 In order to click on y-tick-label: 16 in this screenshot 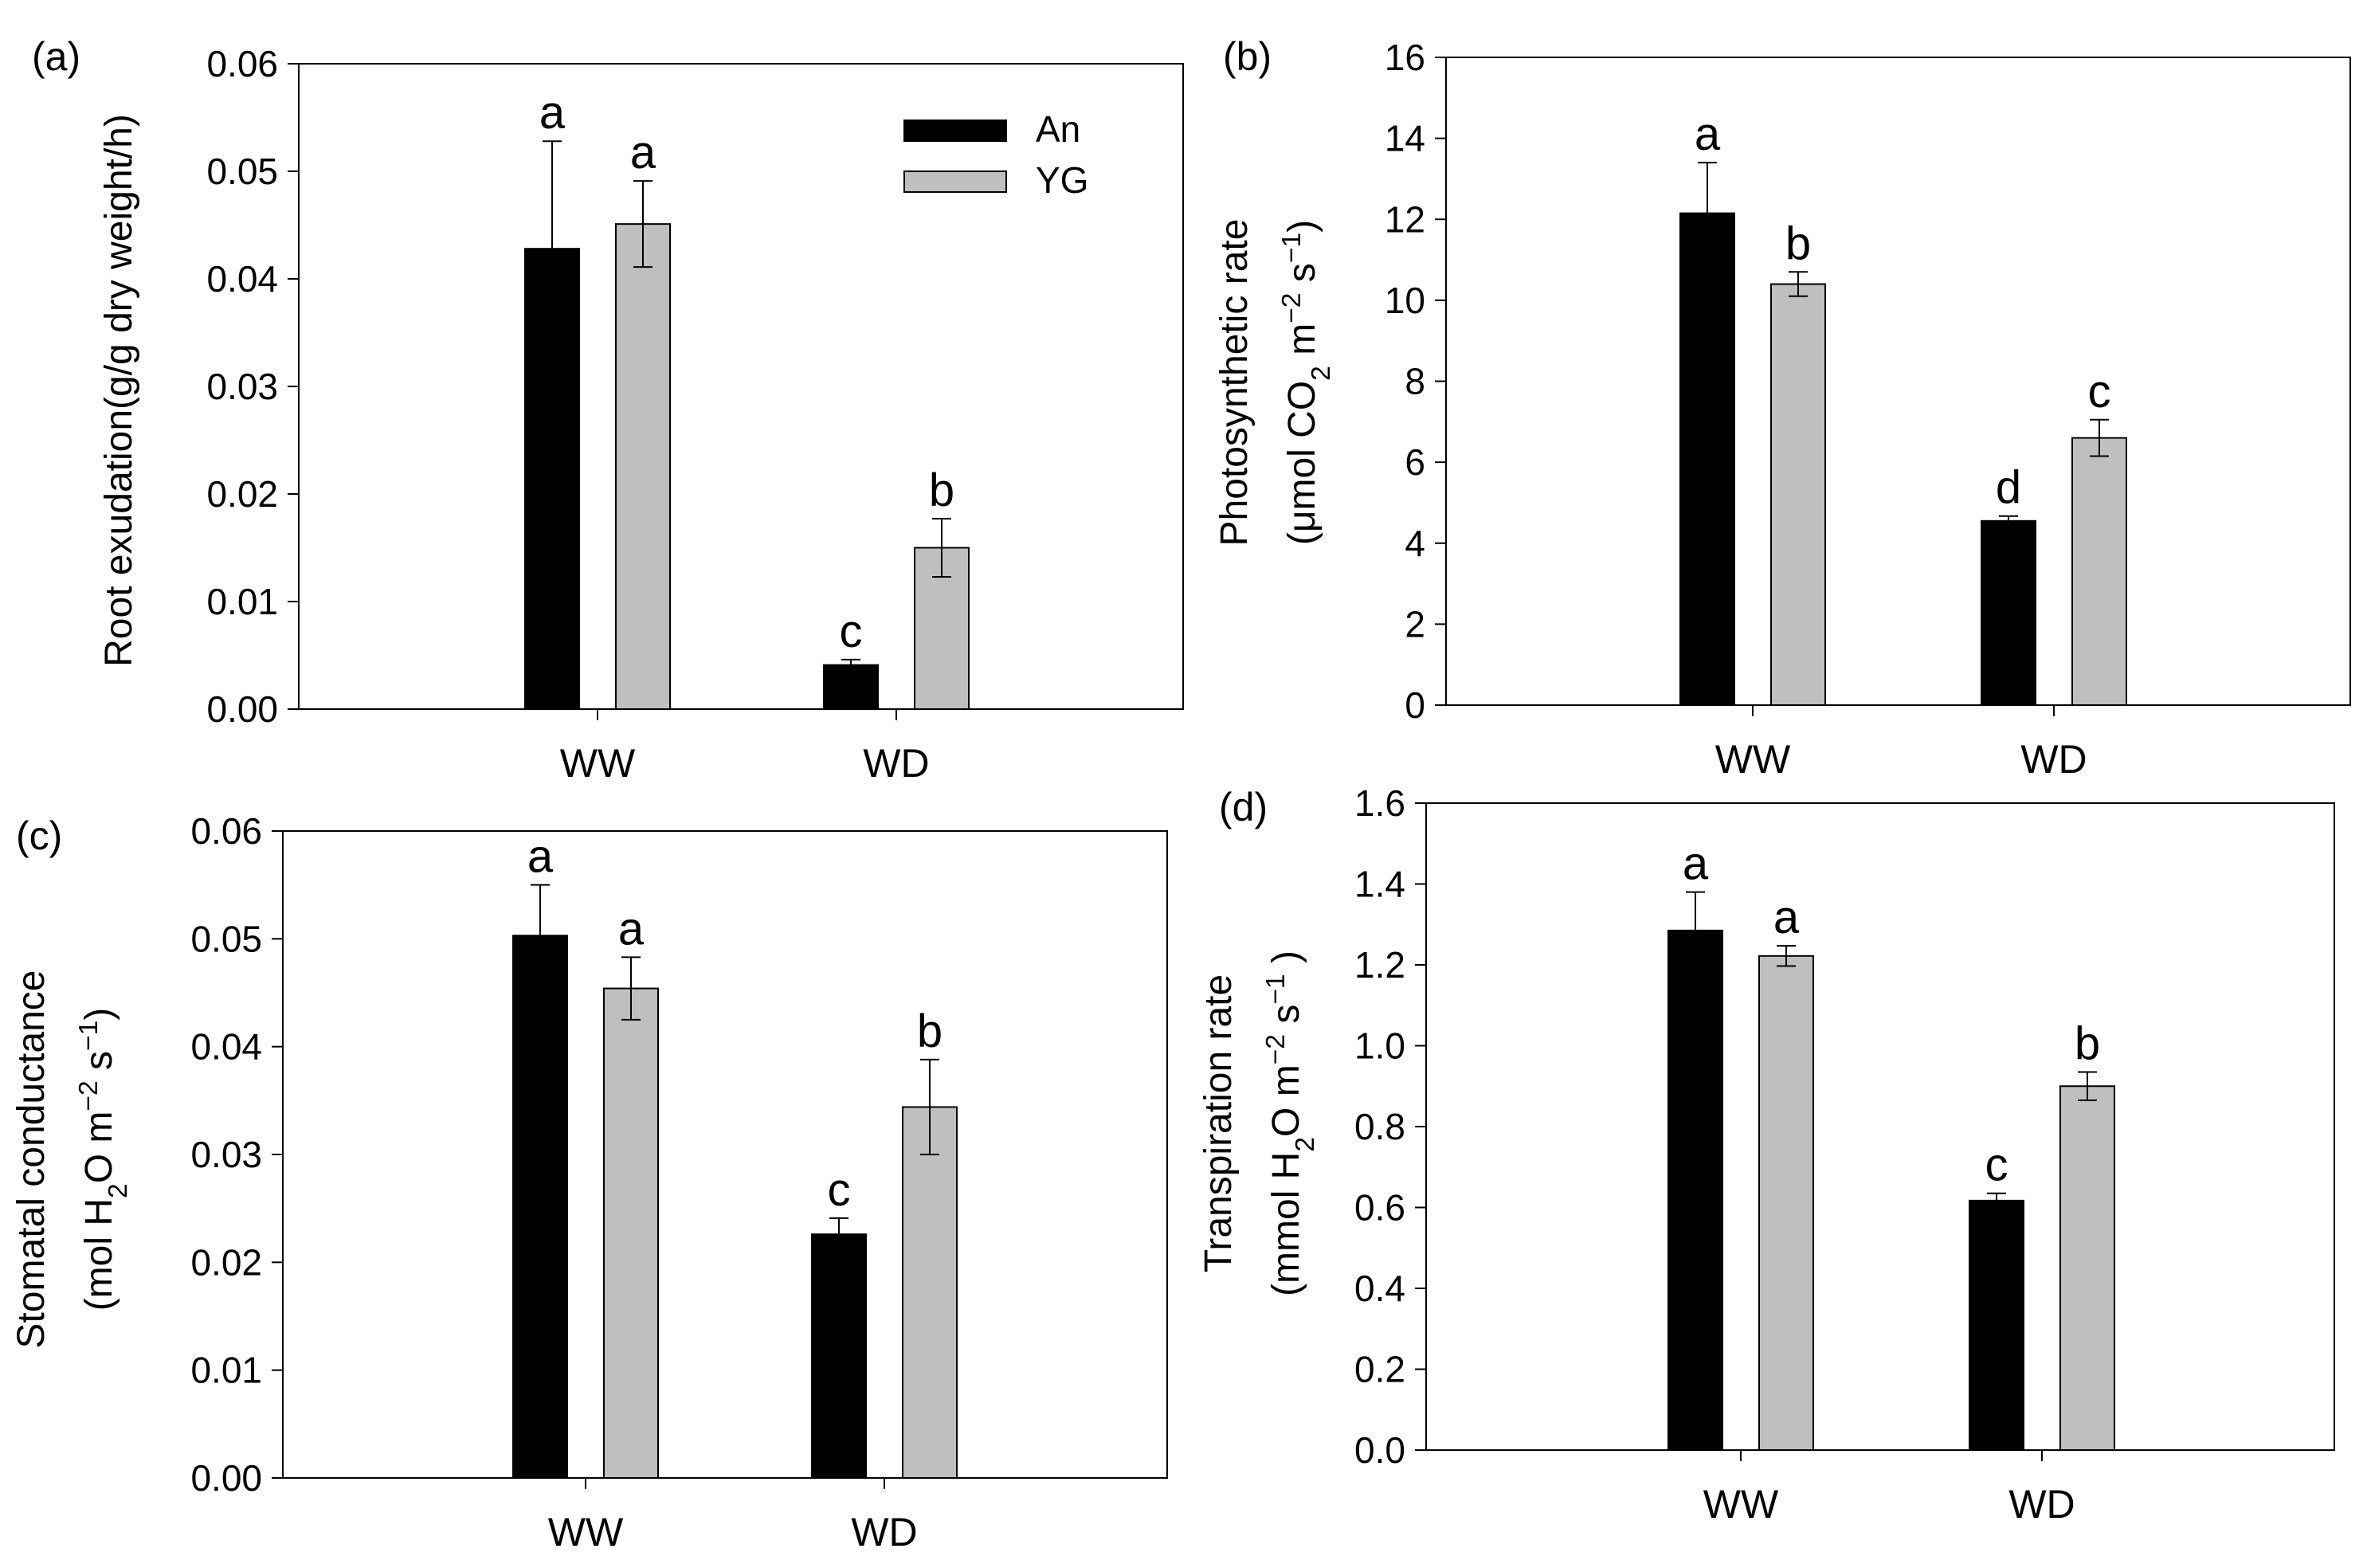, I will do `click(1405, 57)`.